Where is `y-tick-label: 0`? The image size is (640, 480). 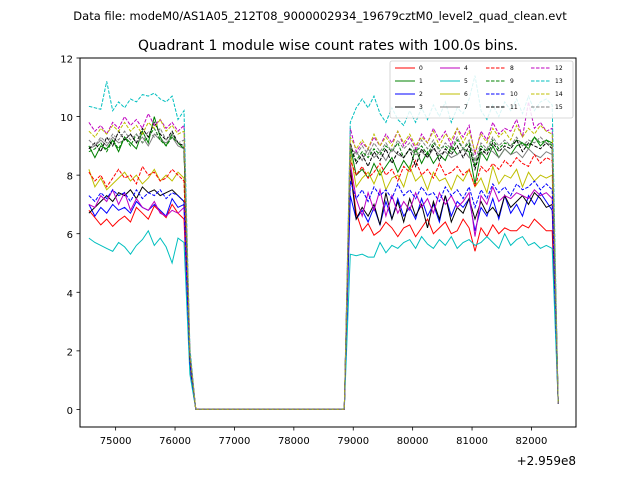 y-tick-label: 0 is located at coordinates (70, 411).